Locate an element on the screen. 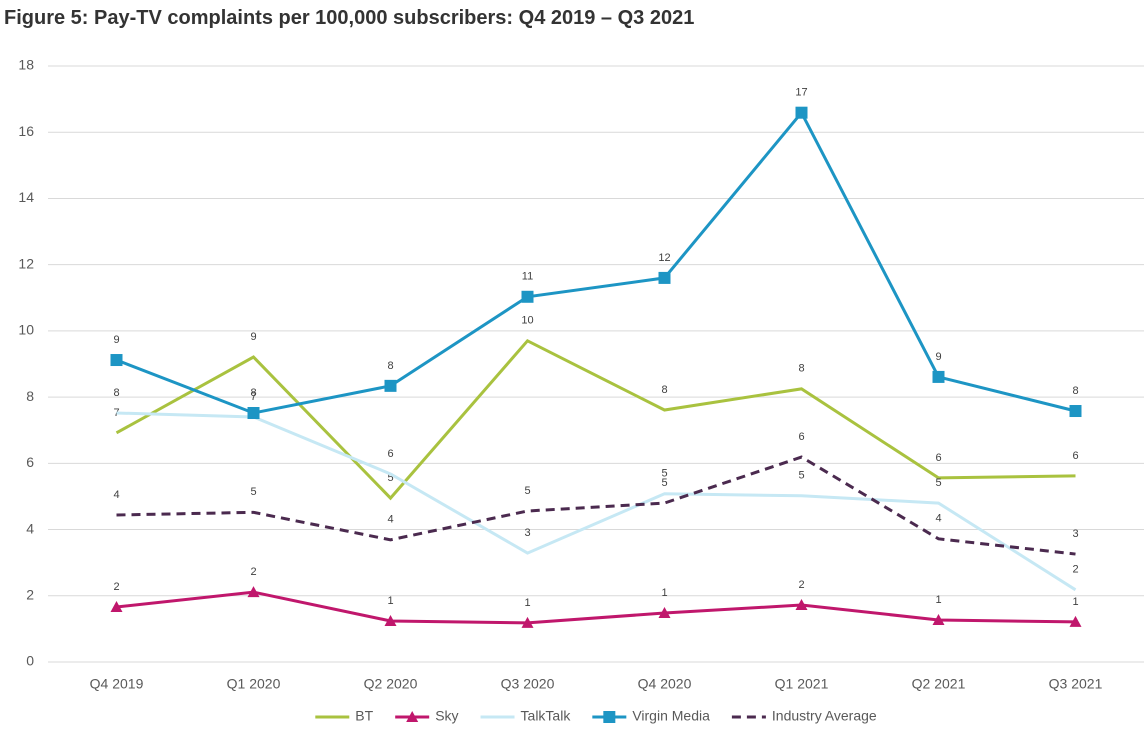 The image size is (1146, 730). y-tick-label: 8 is located at coordinates (30, 396).